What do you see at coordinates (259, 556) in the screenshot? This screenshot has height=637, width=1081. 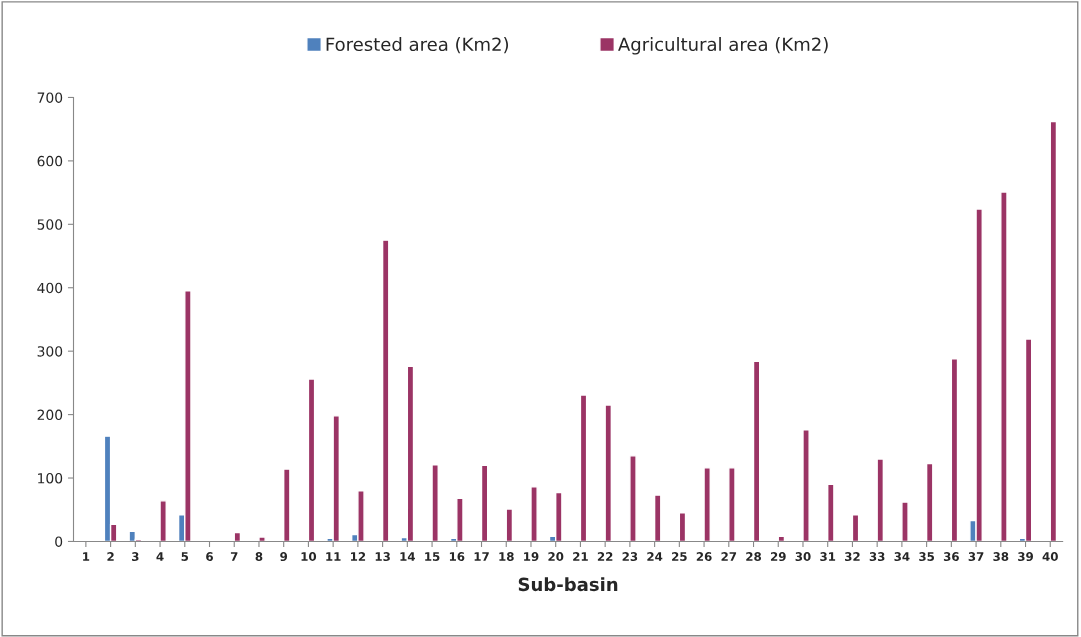 I see `x-tick-label: 8` at bounding box center [259, 556].